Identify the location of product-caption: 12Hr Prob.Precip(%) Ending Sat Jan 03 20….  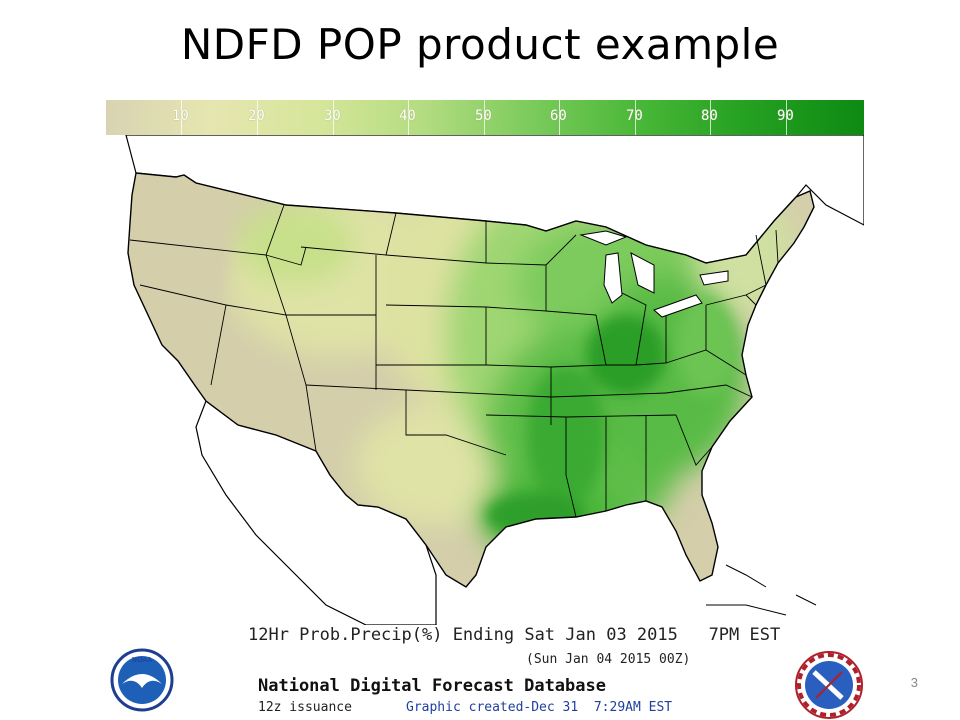
(514, 635).